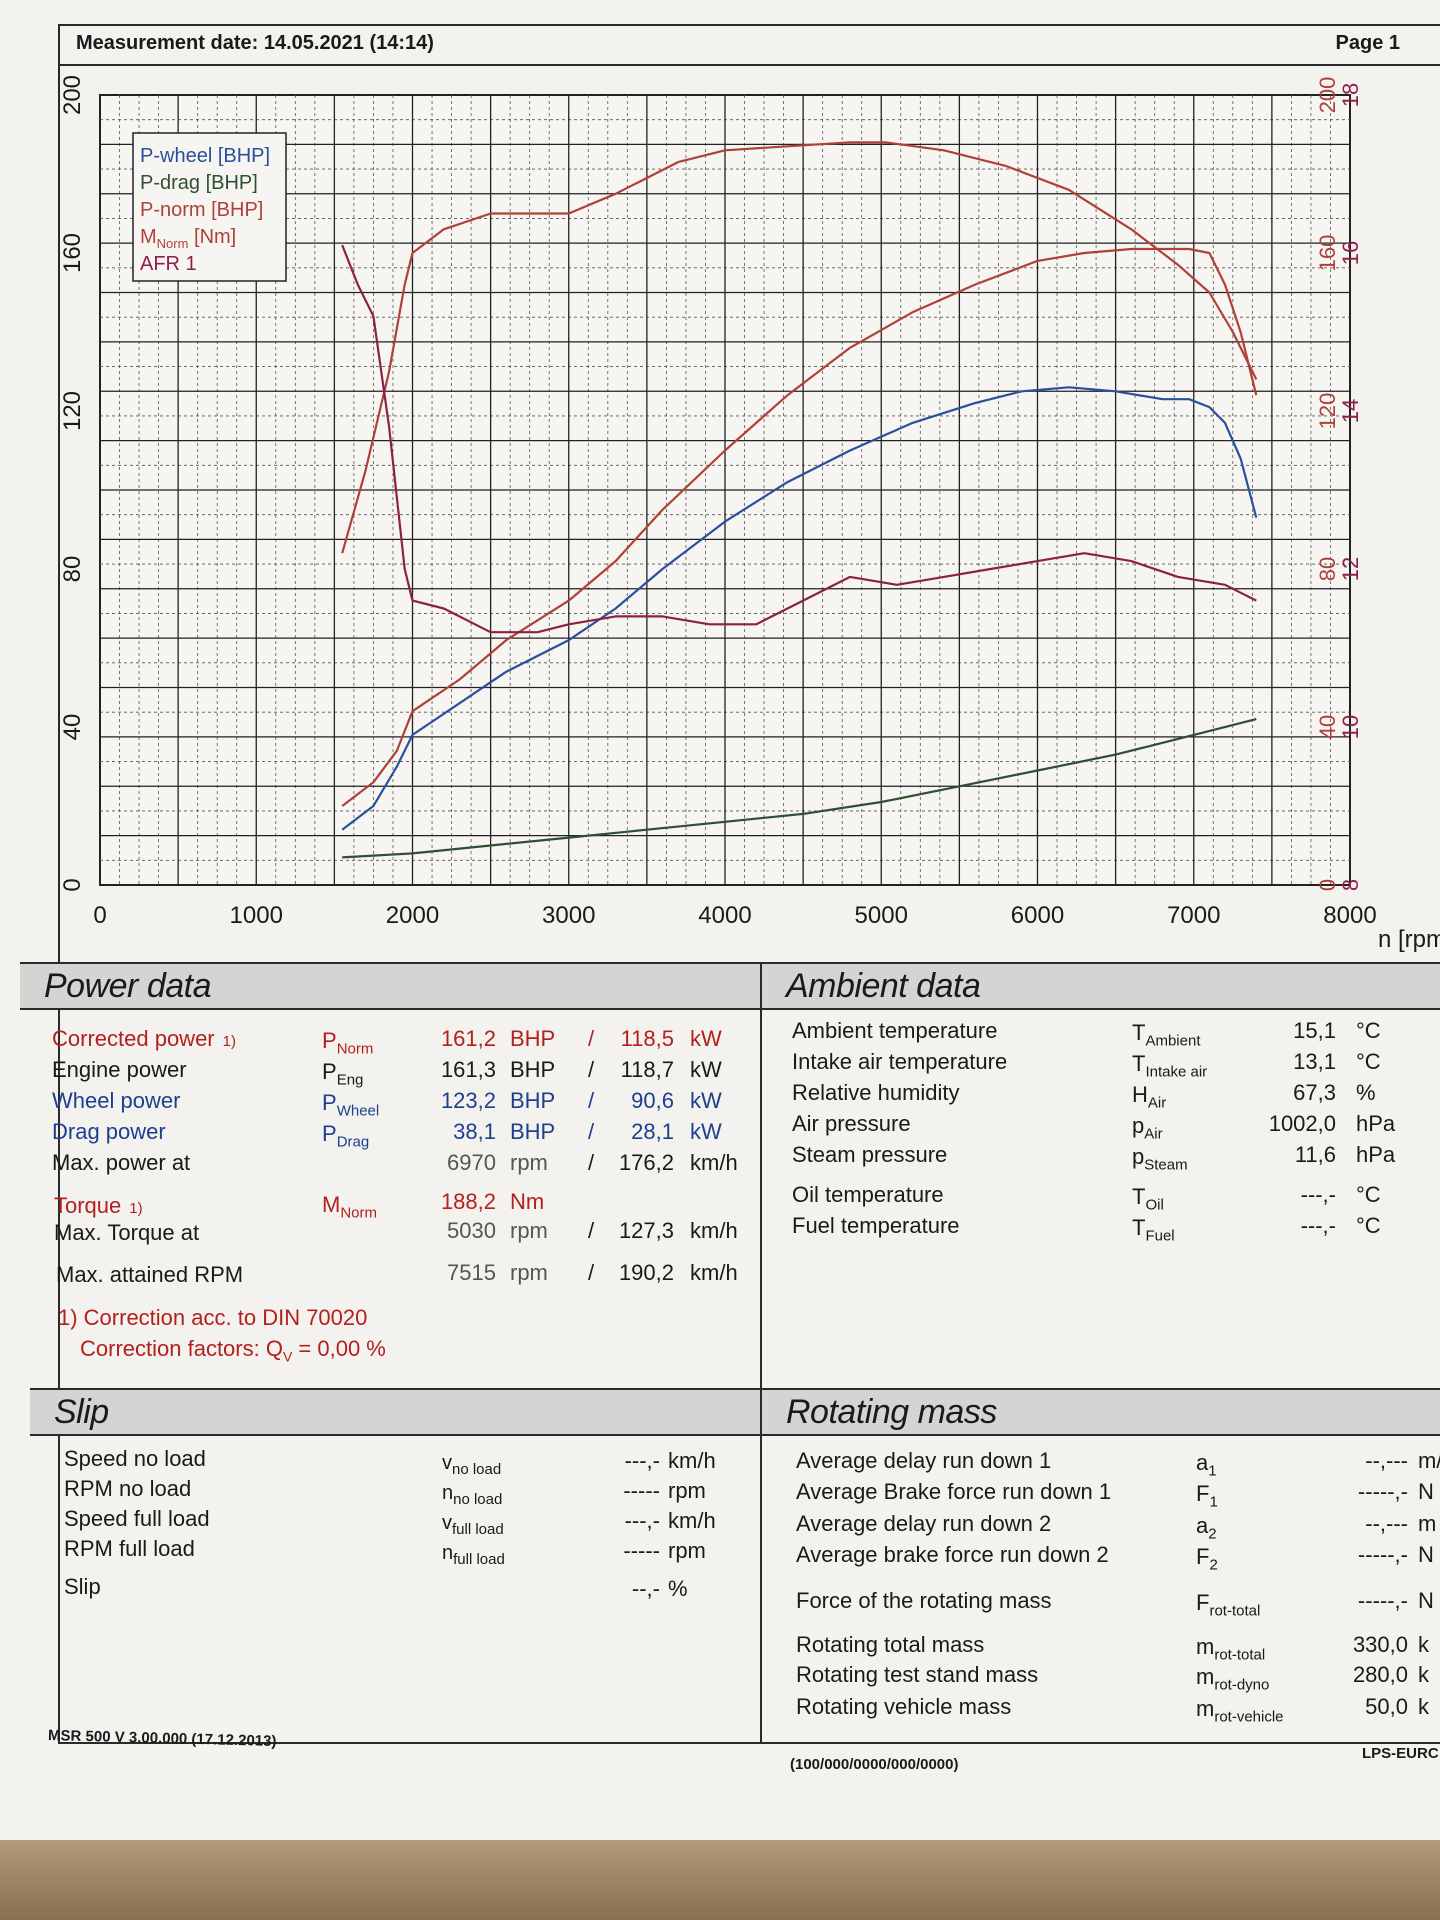 The width and height of the screenshot is (1440, 1920). I want to click on rotating-row-symbol: a2, so click(1206, 1528).